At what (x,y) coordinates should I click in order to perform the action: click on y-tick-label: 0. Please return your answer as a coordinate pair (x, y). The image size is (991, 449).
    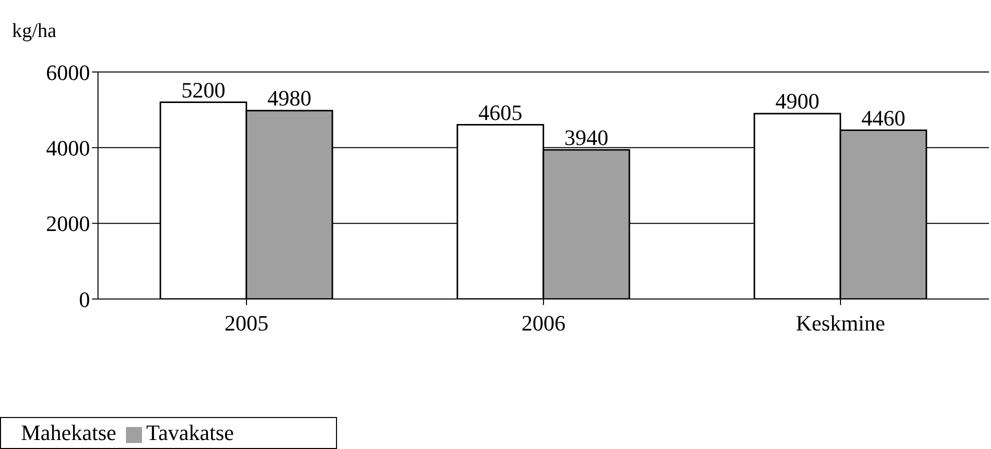
    Looking at the image, I should click on (84, 299).